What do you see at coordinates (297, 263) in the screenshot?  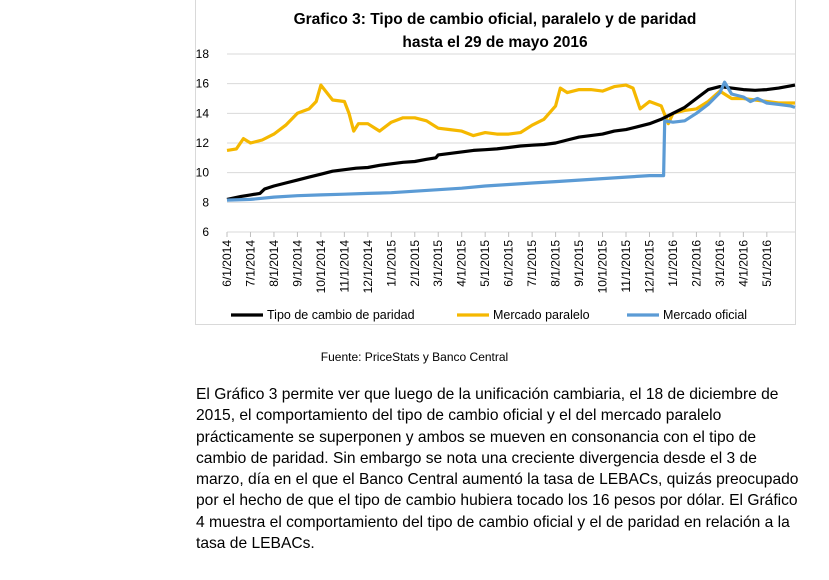 I see `x-tick-label: 9/1/2014` at bounding box center [297, 263].